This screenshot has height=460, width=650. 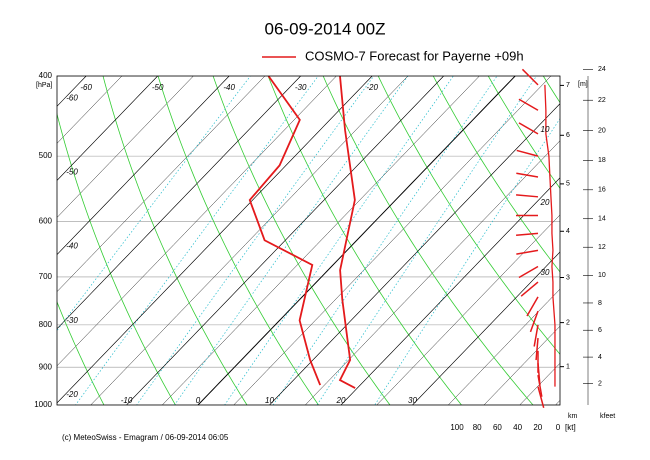 What do you see at coordinates (607, 416) in the screenshot?
I see `kfeet-label: kfeet` at bounding box center [607, 416].